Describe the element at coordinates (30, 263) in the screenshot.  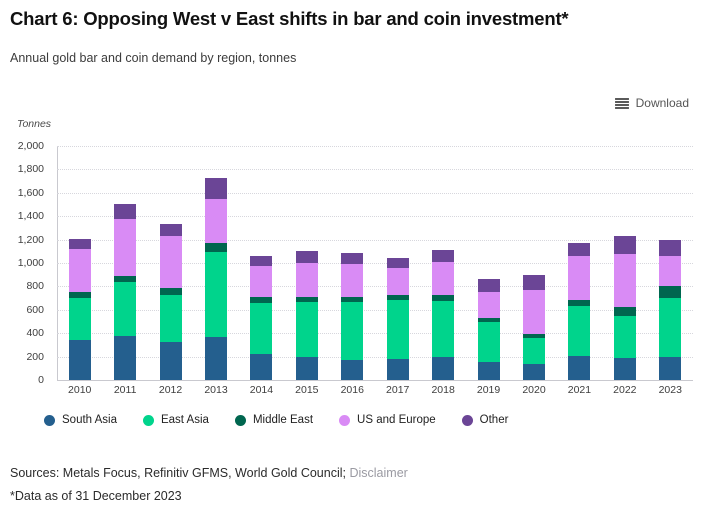
I see `y-axis-tick-label: 1,000` at that location.